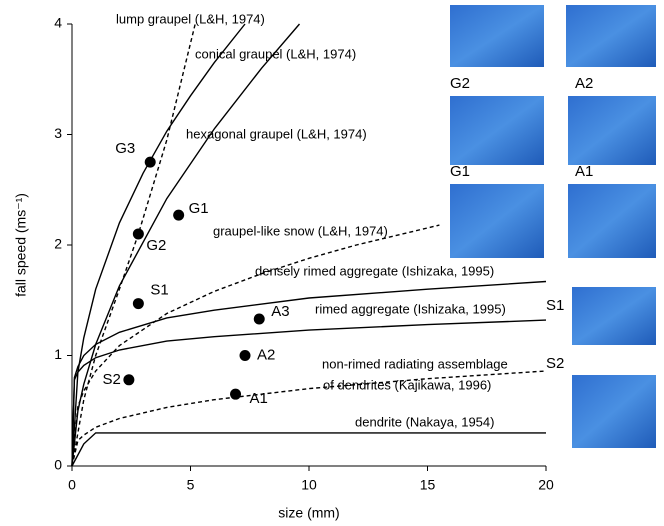  I want to click on photo-label: A1, so click(584, 171).